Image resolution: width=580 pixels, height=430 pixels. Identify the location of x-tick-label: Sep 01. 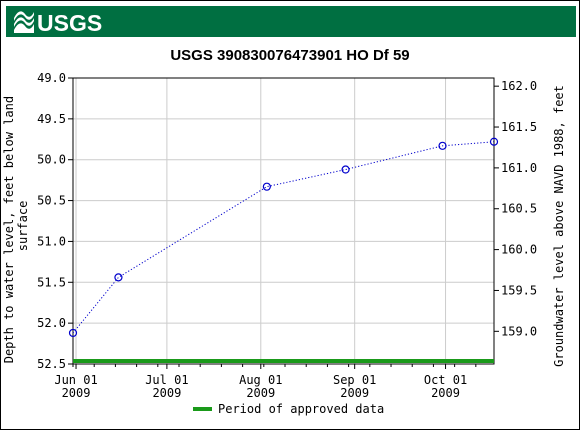
(354, 380).